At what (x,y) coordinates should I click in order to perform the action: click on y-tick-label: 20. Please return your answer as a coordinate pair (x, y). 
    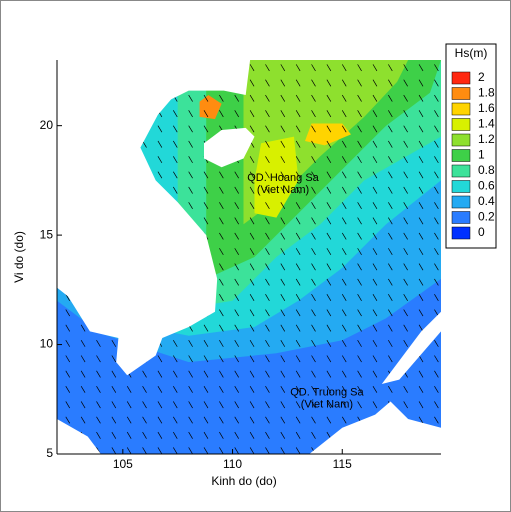
    Looking at the image, I should click on (47, 125).